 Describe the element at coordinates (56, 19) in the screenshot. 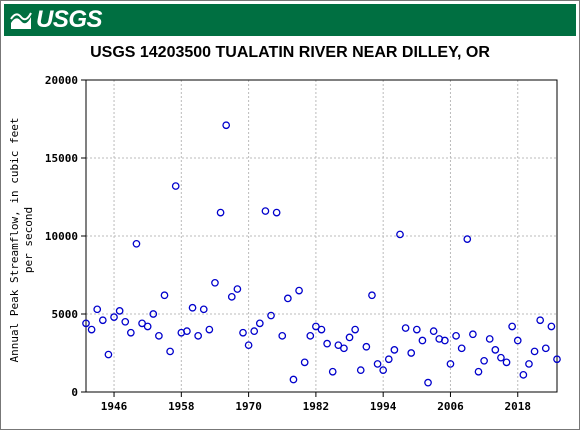

I see `usgs-logo: USGS` at that location.